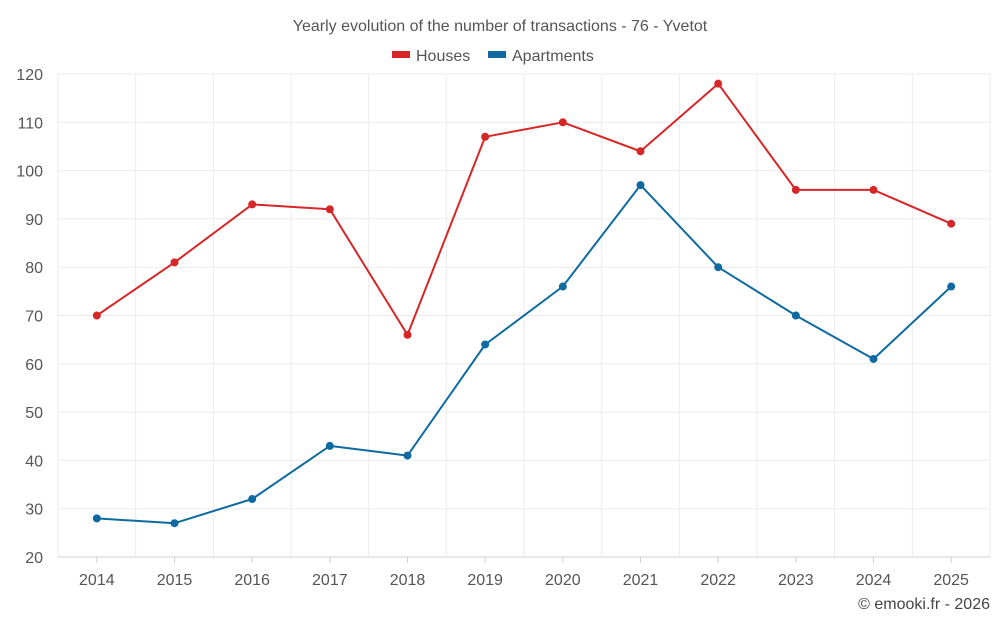 This screenshot has width=1000, height=625. What do you see at coordinates (29, 75) in the screenshot?
I see `y-tick-label: 120` at bounding box center [29, 75].